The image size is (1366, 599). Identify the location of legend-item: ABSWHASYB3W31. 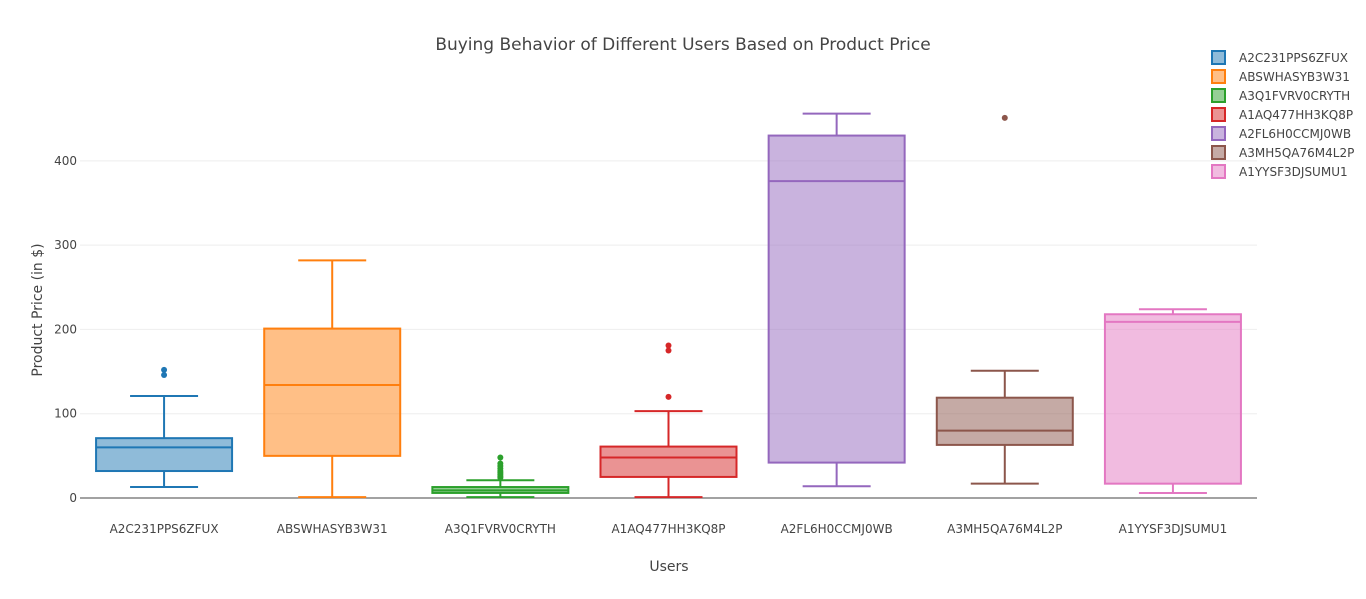
(1280, 76).